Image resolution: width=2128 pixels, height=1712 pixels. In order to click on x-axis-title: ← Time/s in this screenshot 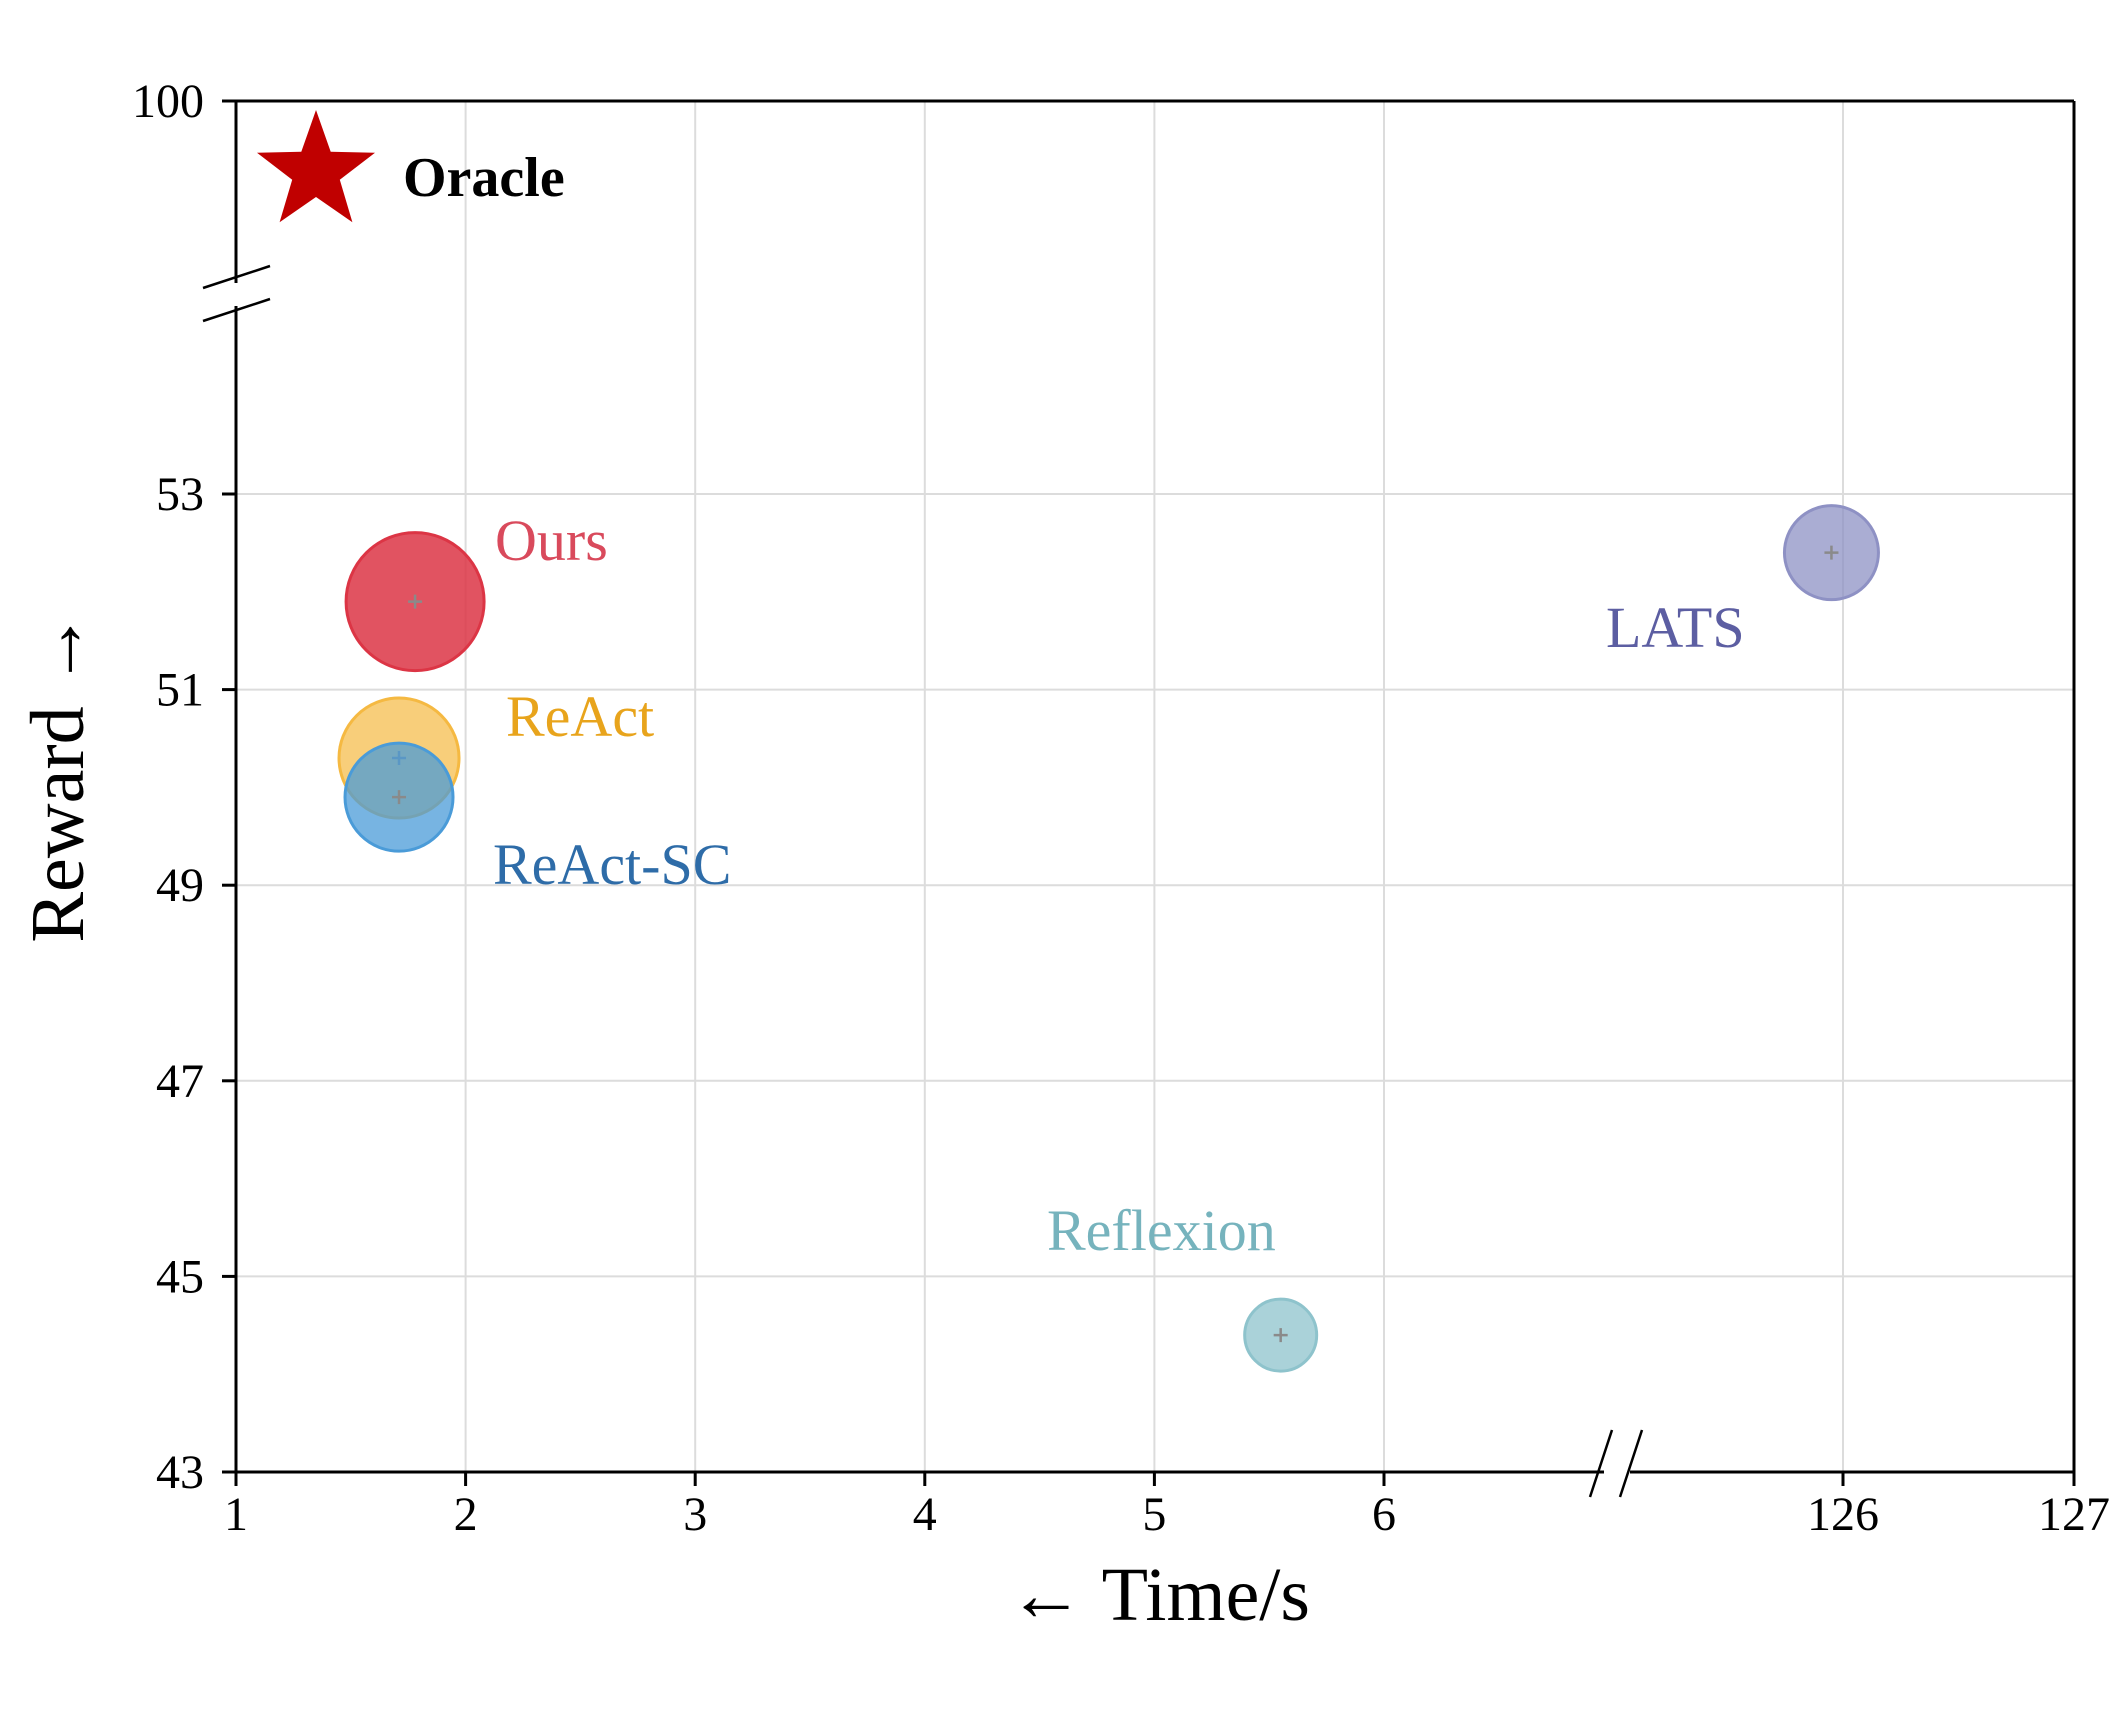, I will do `click(1159, 1595)`.